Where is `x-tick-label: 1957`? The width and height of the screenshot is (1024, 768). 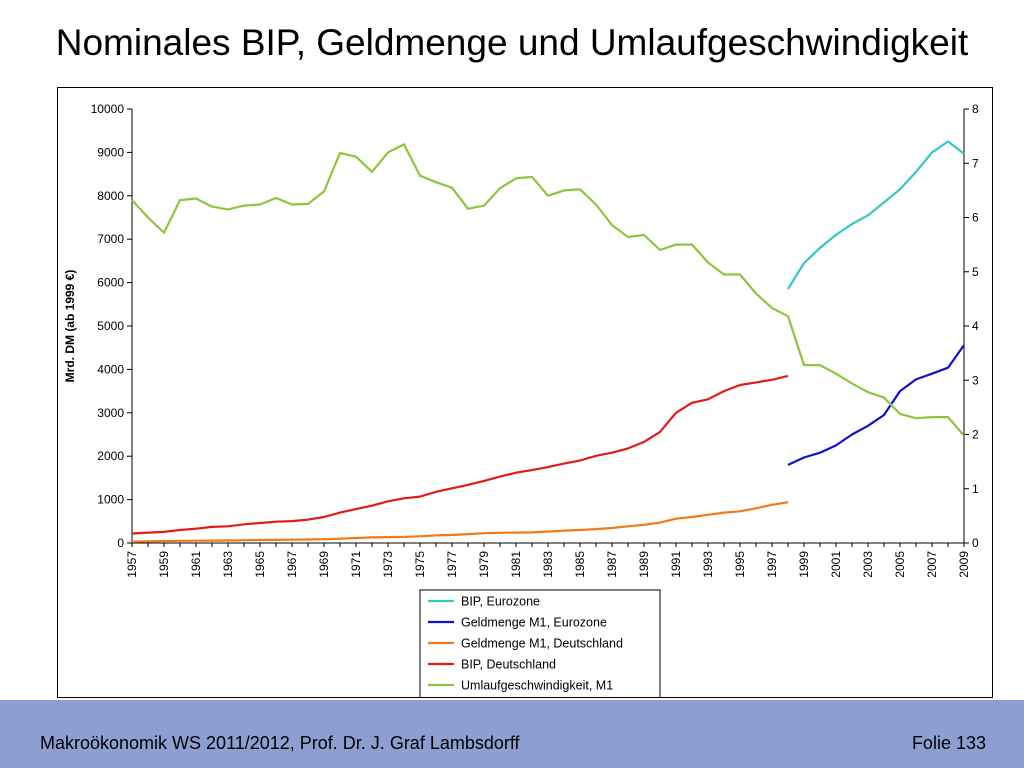
x-tick-label: 1957 is located at coordinates (132, 564).